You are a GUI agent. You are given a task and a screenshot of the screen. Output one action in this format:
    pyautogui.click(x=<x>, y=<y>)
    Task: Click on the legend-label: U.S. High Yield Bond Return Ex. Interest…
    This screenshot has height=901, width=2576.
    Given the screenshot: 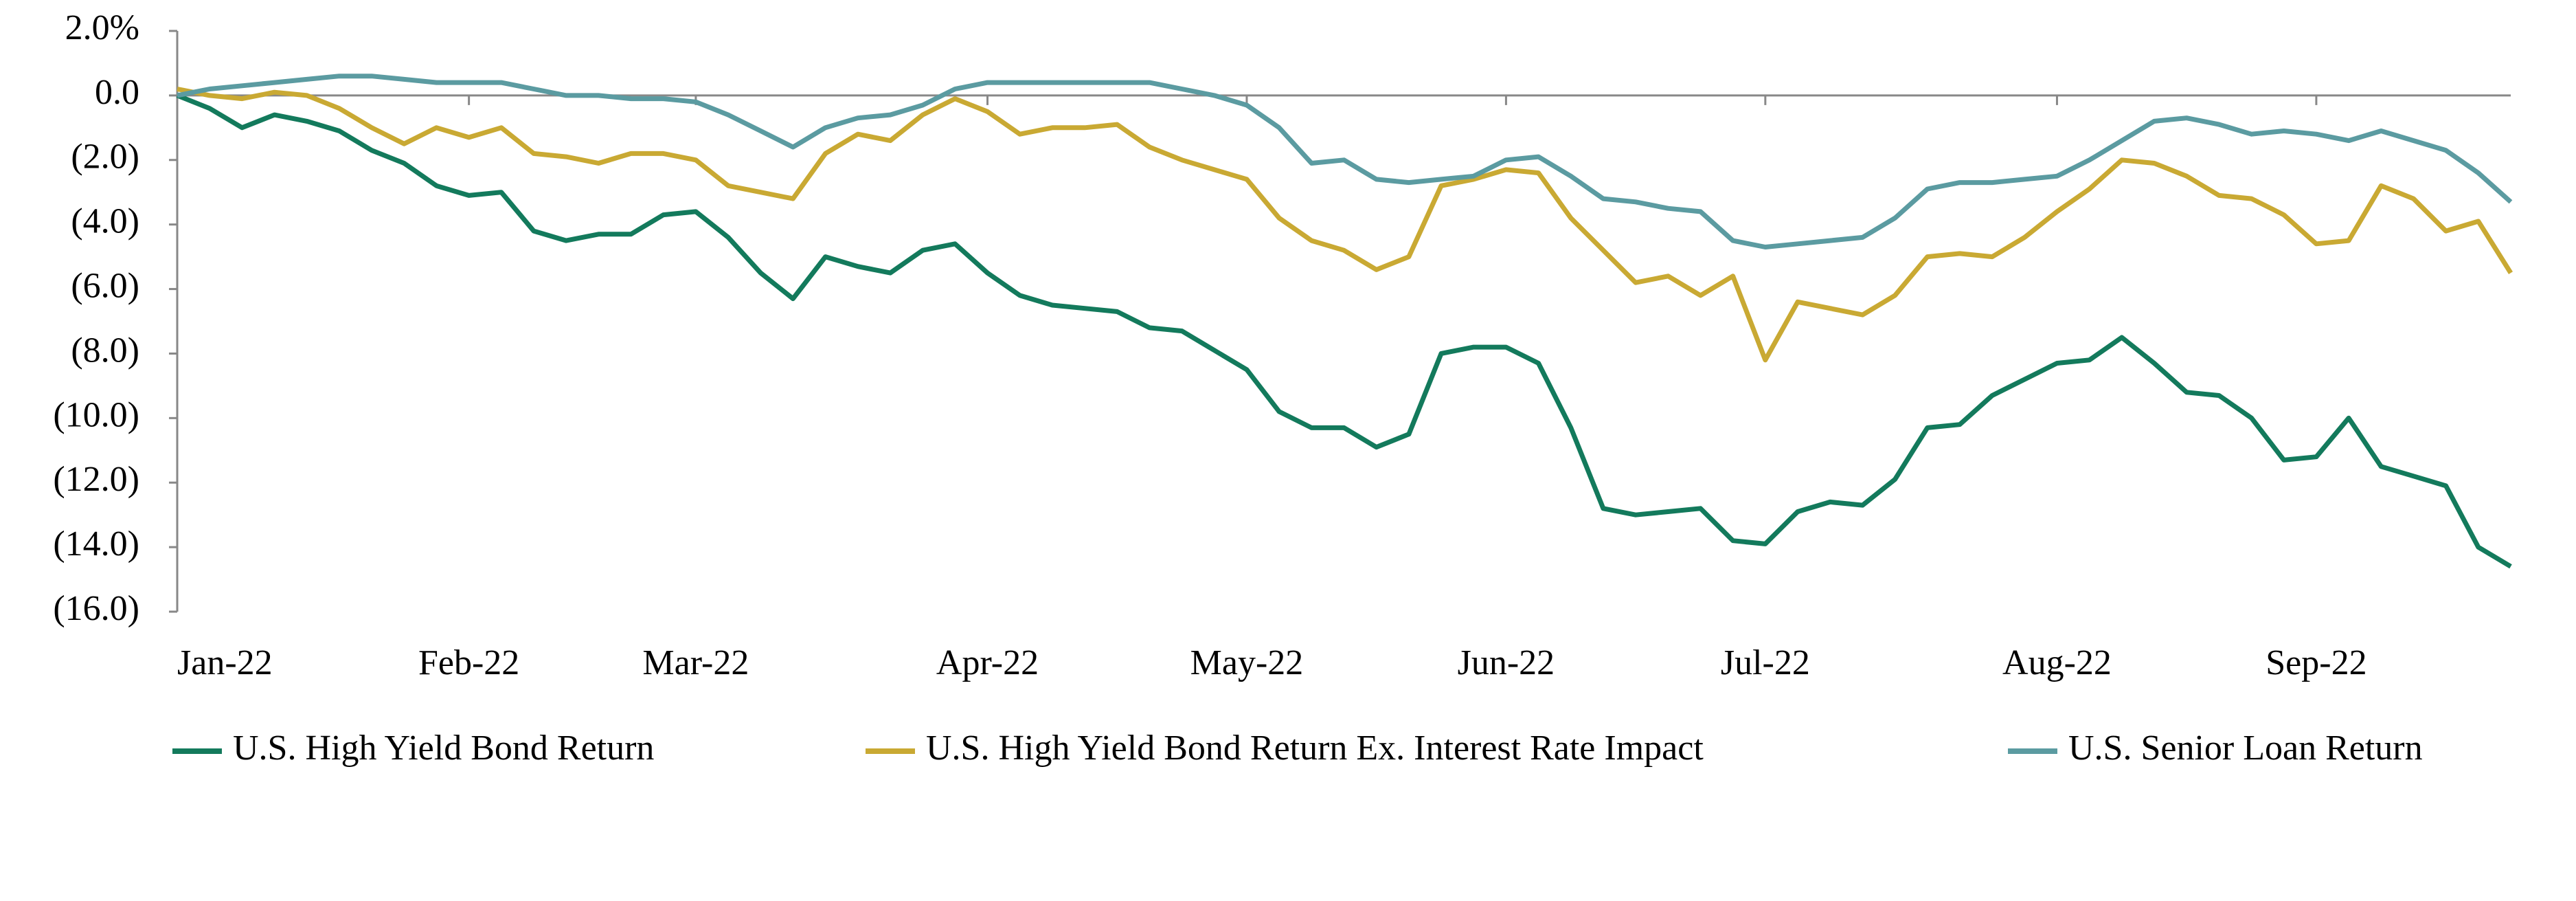 What is the action you would take?
    pyautogui.click(x=1315, y=748)
    